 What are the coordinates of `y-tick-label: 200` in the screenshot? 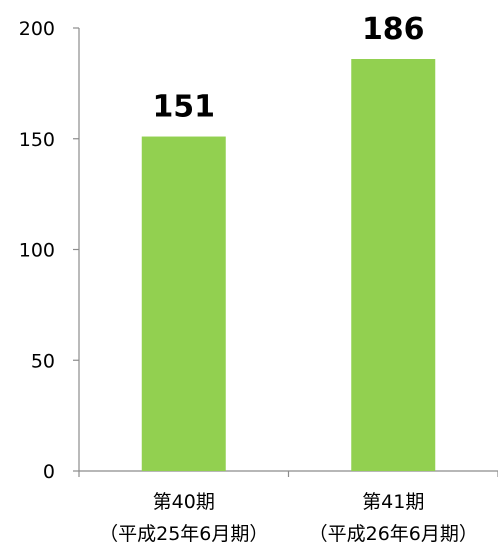 It's located at (37, 29).